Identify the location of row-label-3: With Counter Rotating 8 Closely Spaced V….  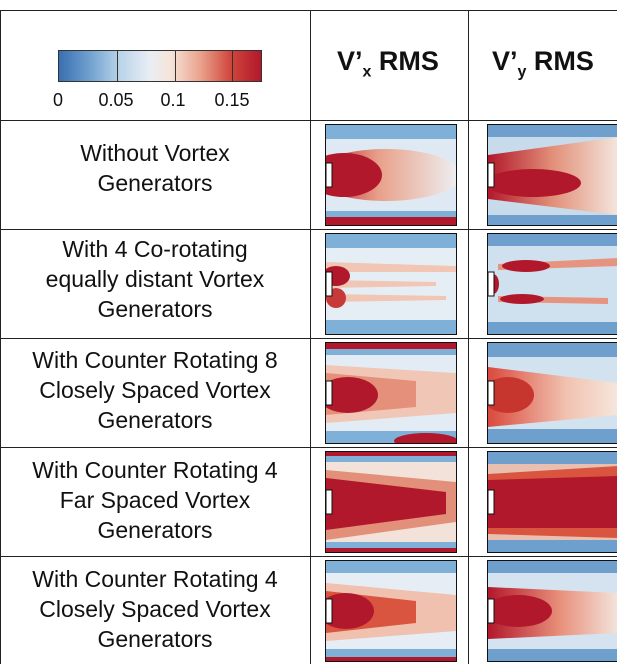
(155, 390).